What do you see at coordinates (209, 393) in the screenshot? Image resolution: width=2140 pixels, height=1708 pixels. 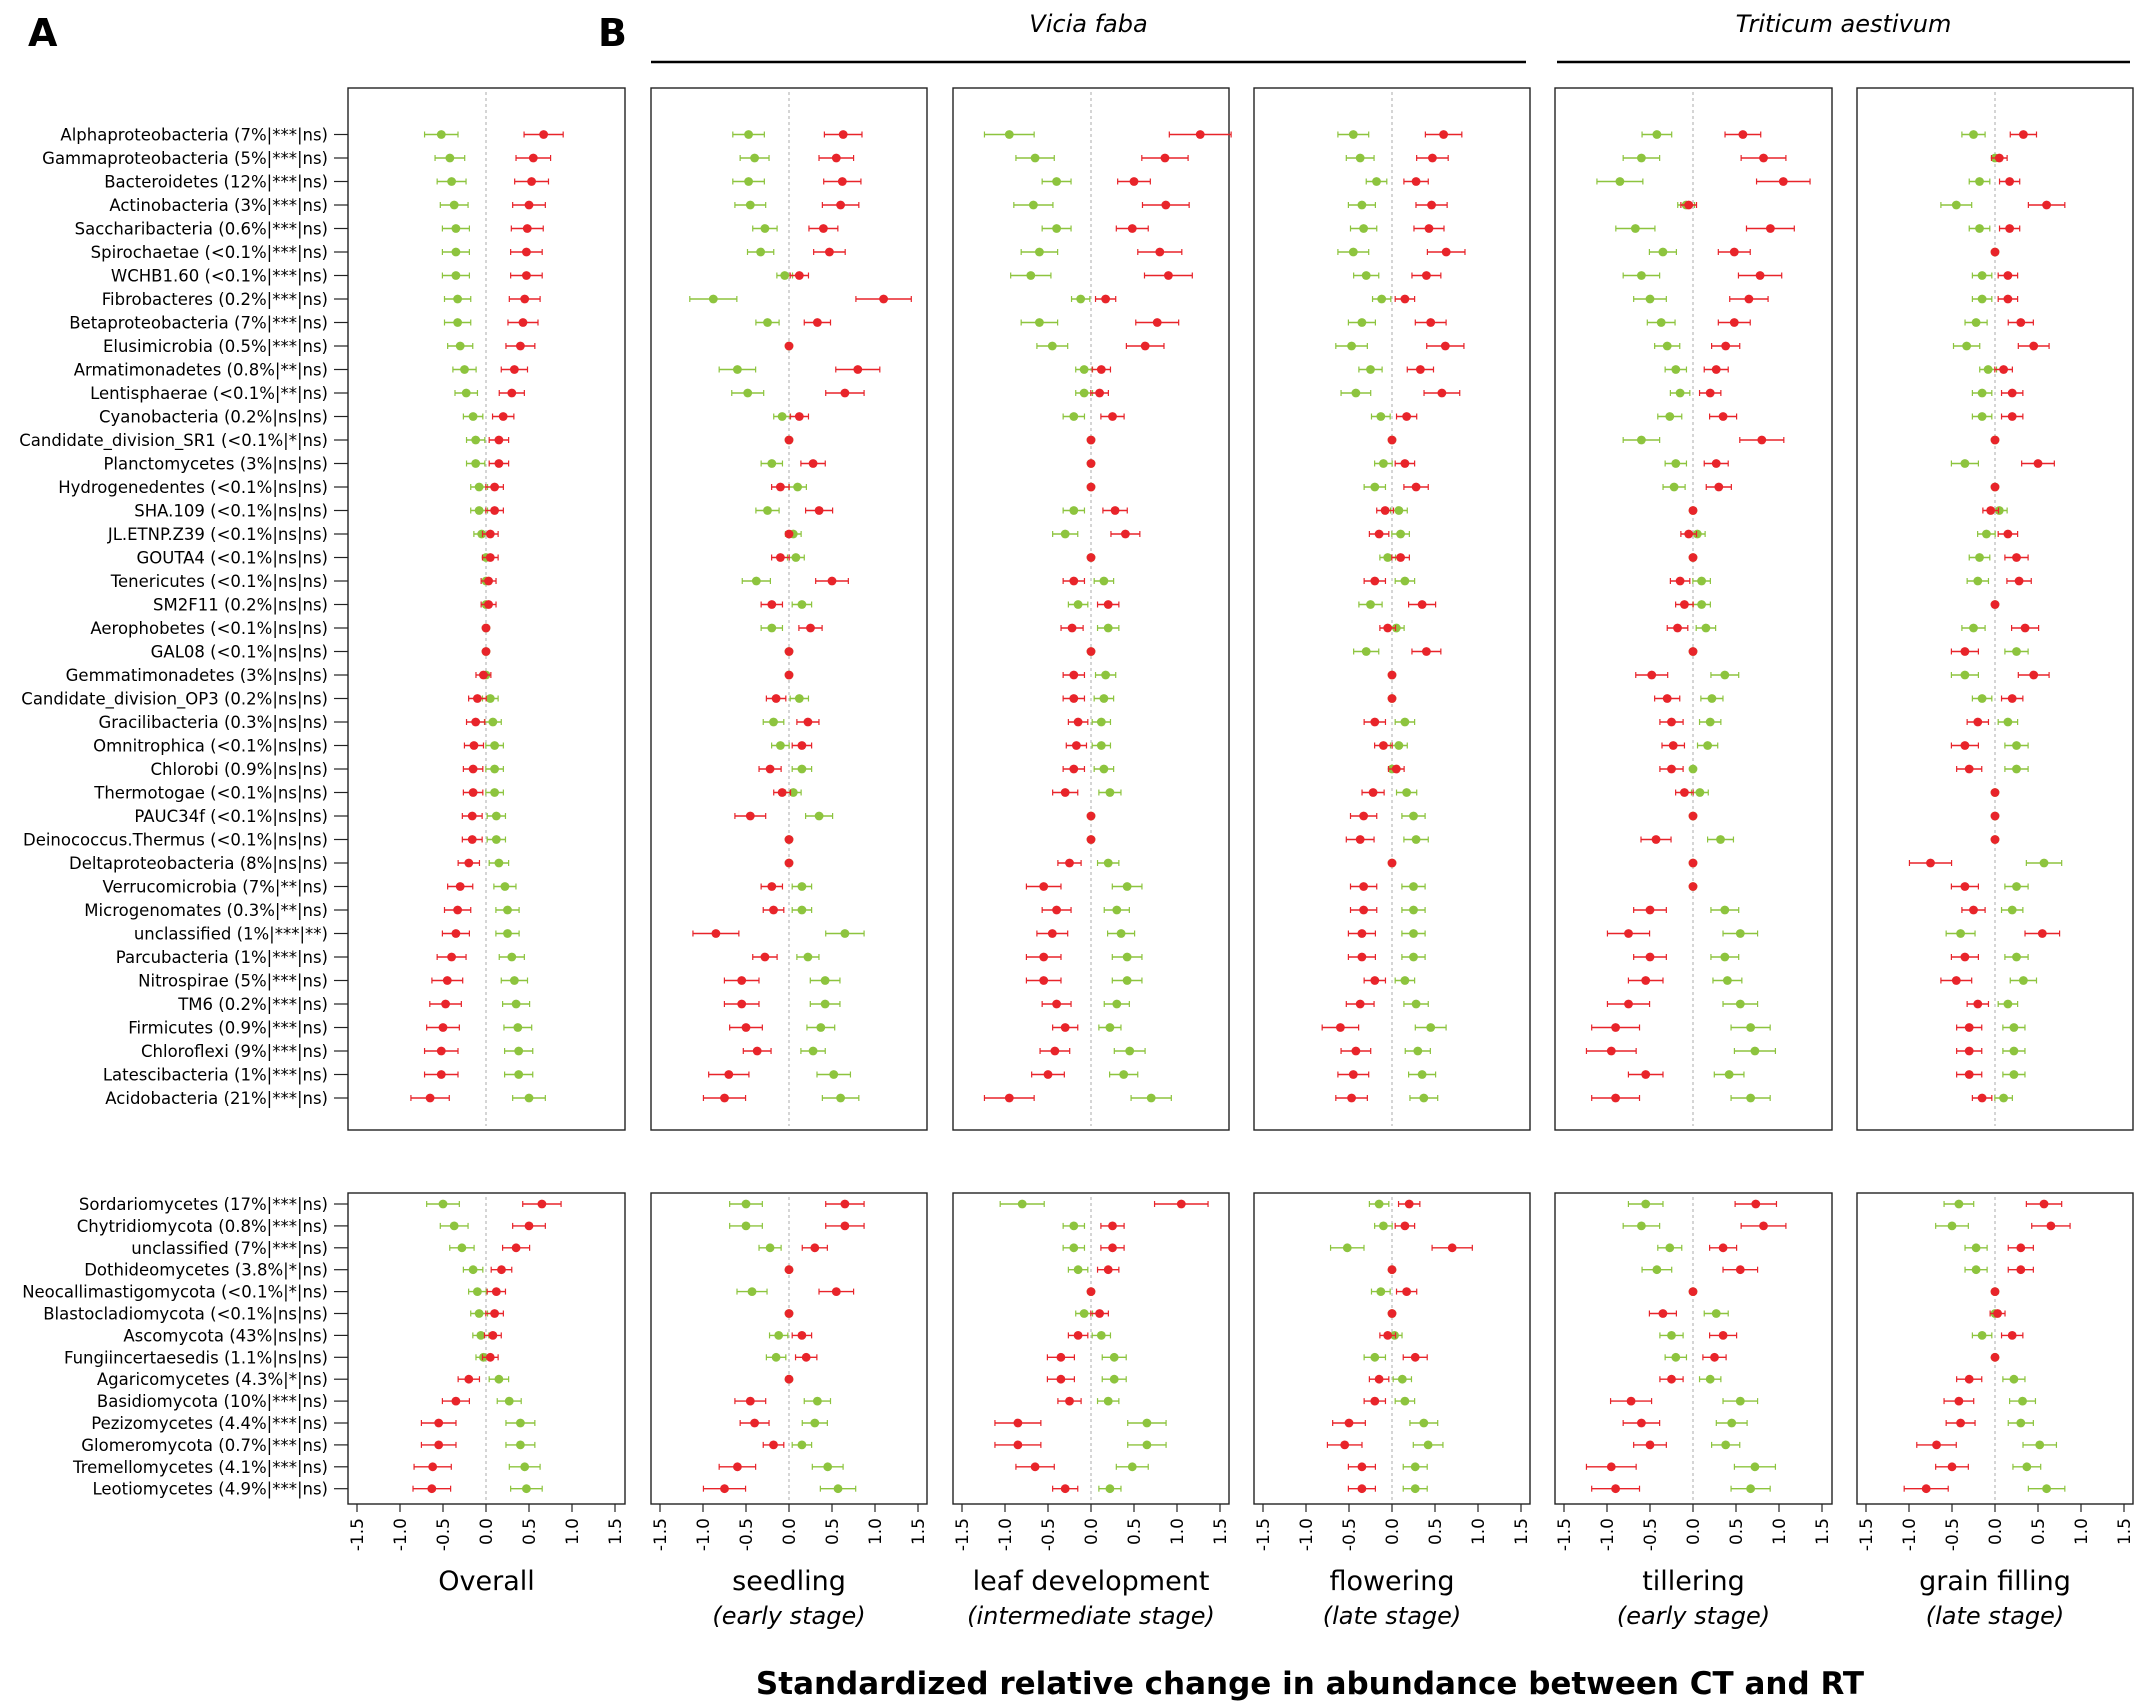 I see `bacteria-row-label: Lentisphaerae (<0.1%|**|ns)` at bounding box center [209, 393].